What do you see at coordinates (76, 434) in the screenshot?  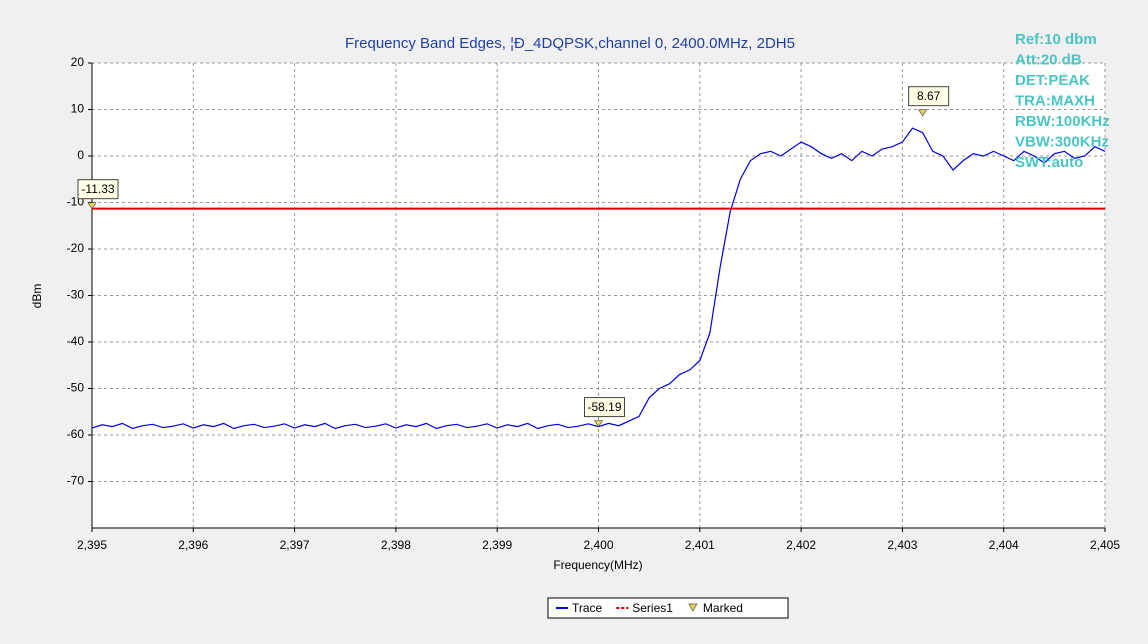 I see `y-tick-label: -60` at bounding box center [76, 434].